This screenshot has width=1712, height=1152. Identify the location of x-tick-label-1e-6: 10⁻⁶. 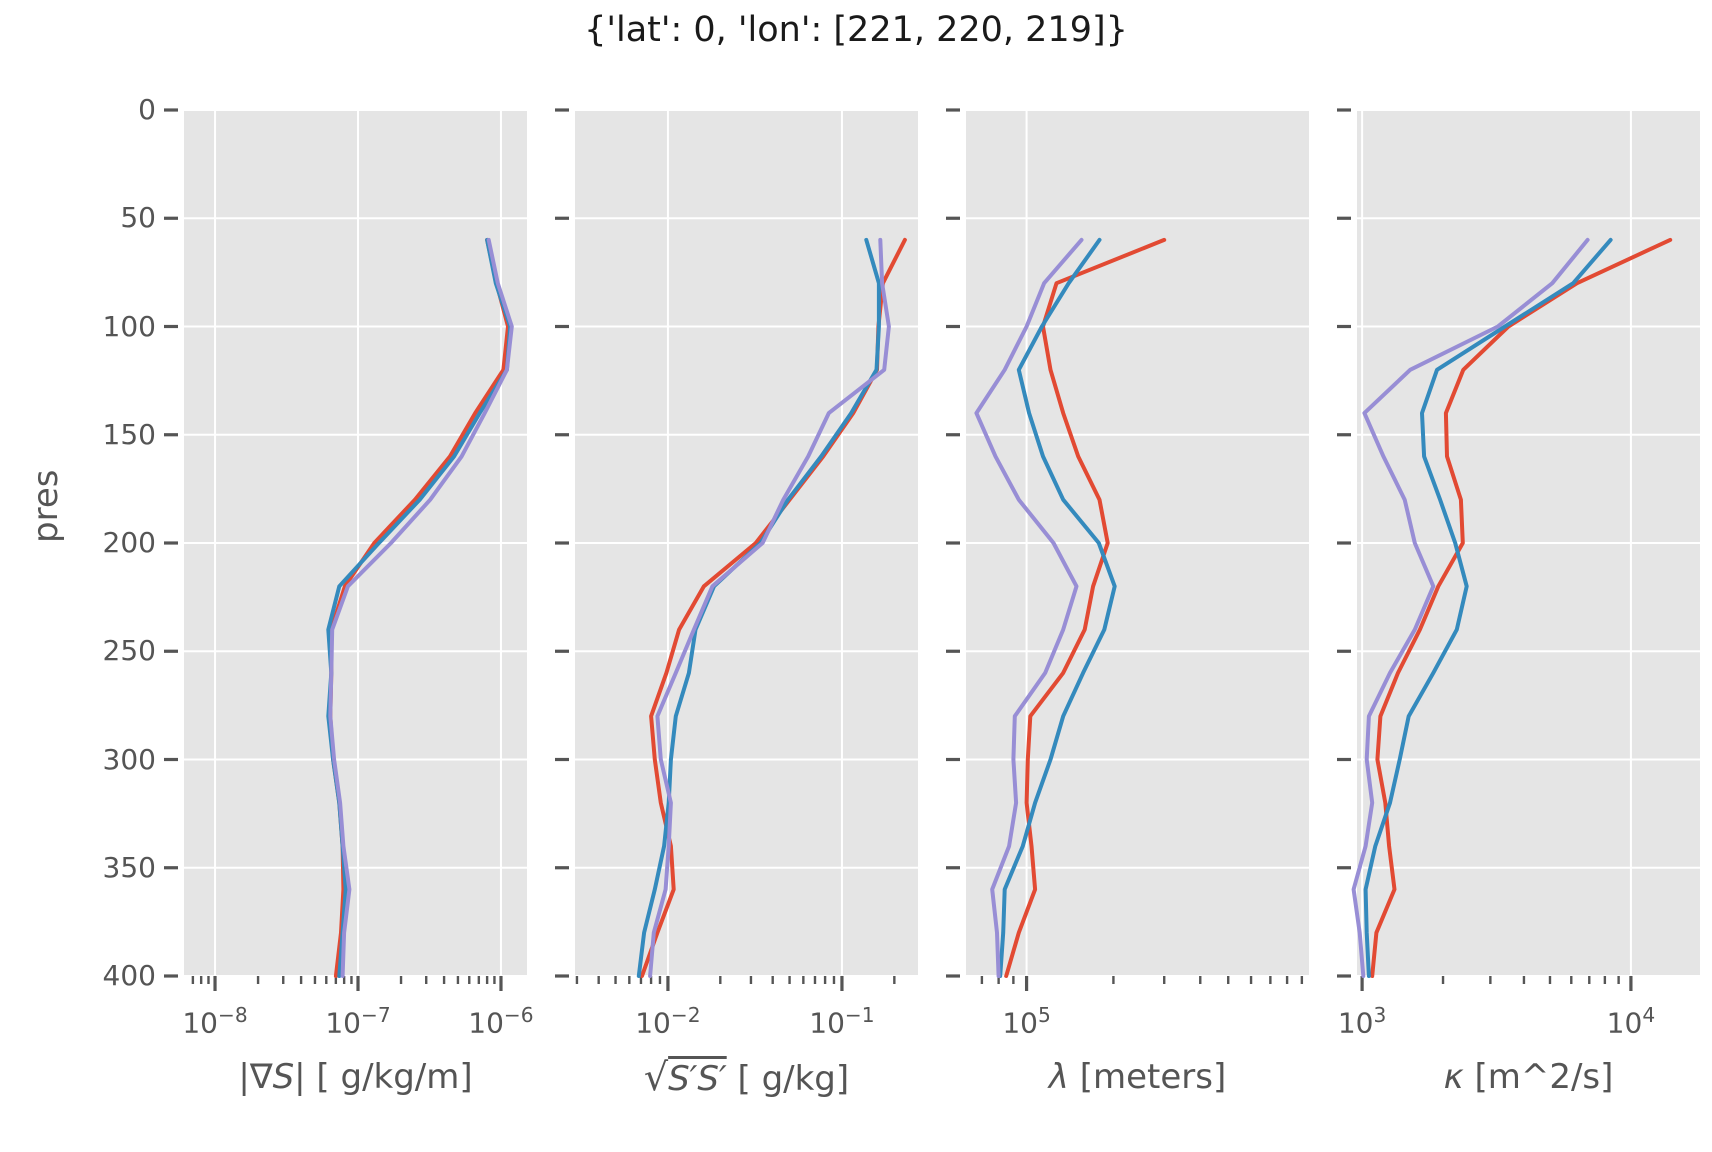
(501, 1021).